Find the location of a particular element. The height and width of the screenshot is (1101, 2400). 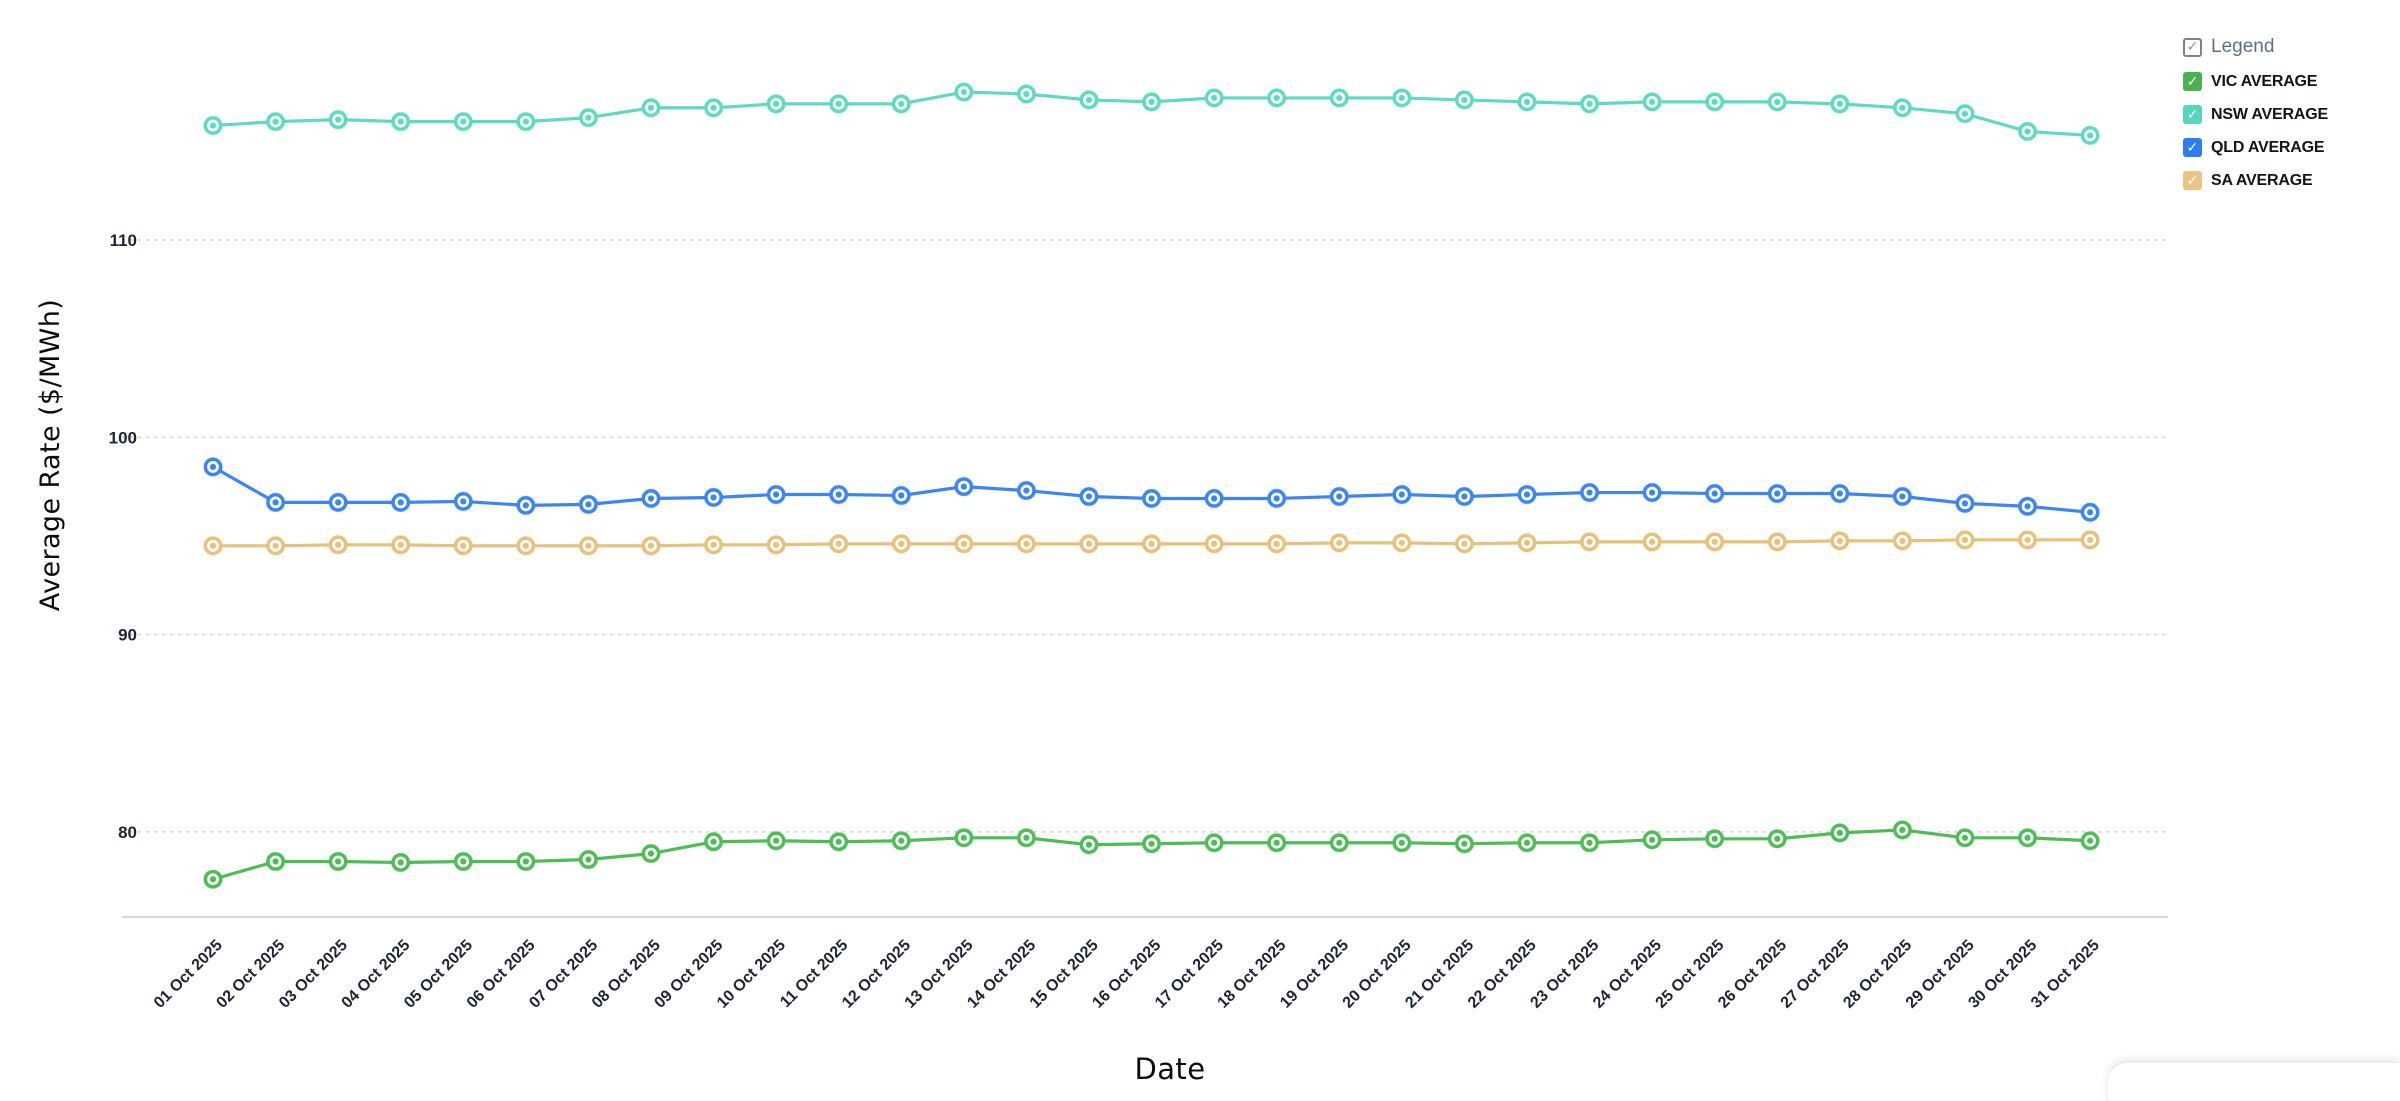

legend-item-vic-average: ✓ VIC AVERAGE is located at coordinates (2255, 81).